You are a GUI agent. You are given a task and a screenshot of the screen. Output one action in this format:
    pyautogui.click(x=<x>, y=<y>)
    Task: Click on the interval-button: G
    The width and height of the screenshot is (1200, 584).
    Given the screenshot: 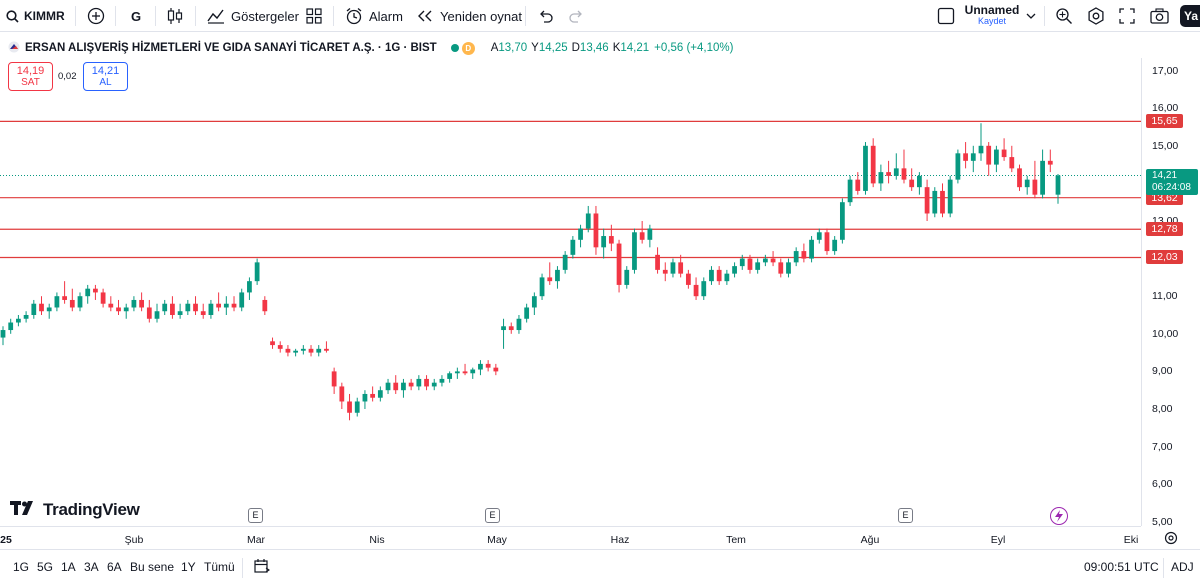 What is the action you would take?
    pyautogui.click(x=136, y=16)
    